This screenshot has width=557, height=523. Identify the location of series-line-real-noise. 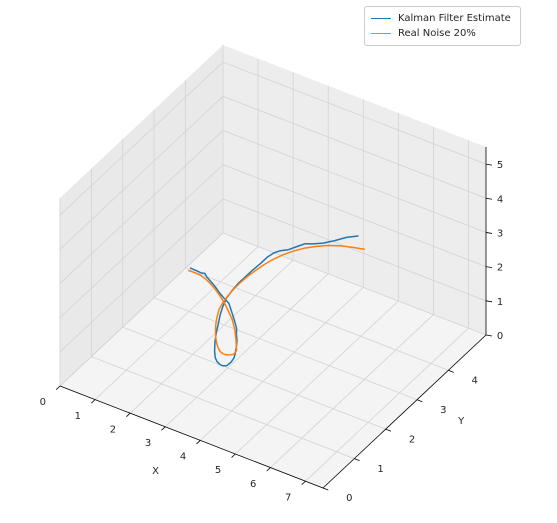
(277, 300).